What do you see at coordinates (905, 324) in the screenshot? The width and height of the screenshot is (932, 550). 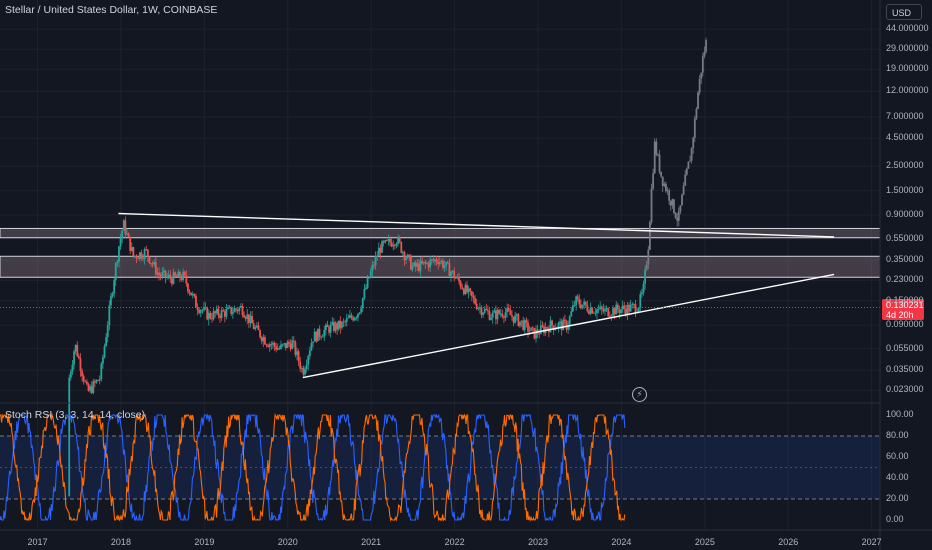 I see `price-tick-label: 0.090000` at bounding box center [905, 324].